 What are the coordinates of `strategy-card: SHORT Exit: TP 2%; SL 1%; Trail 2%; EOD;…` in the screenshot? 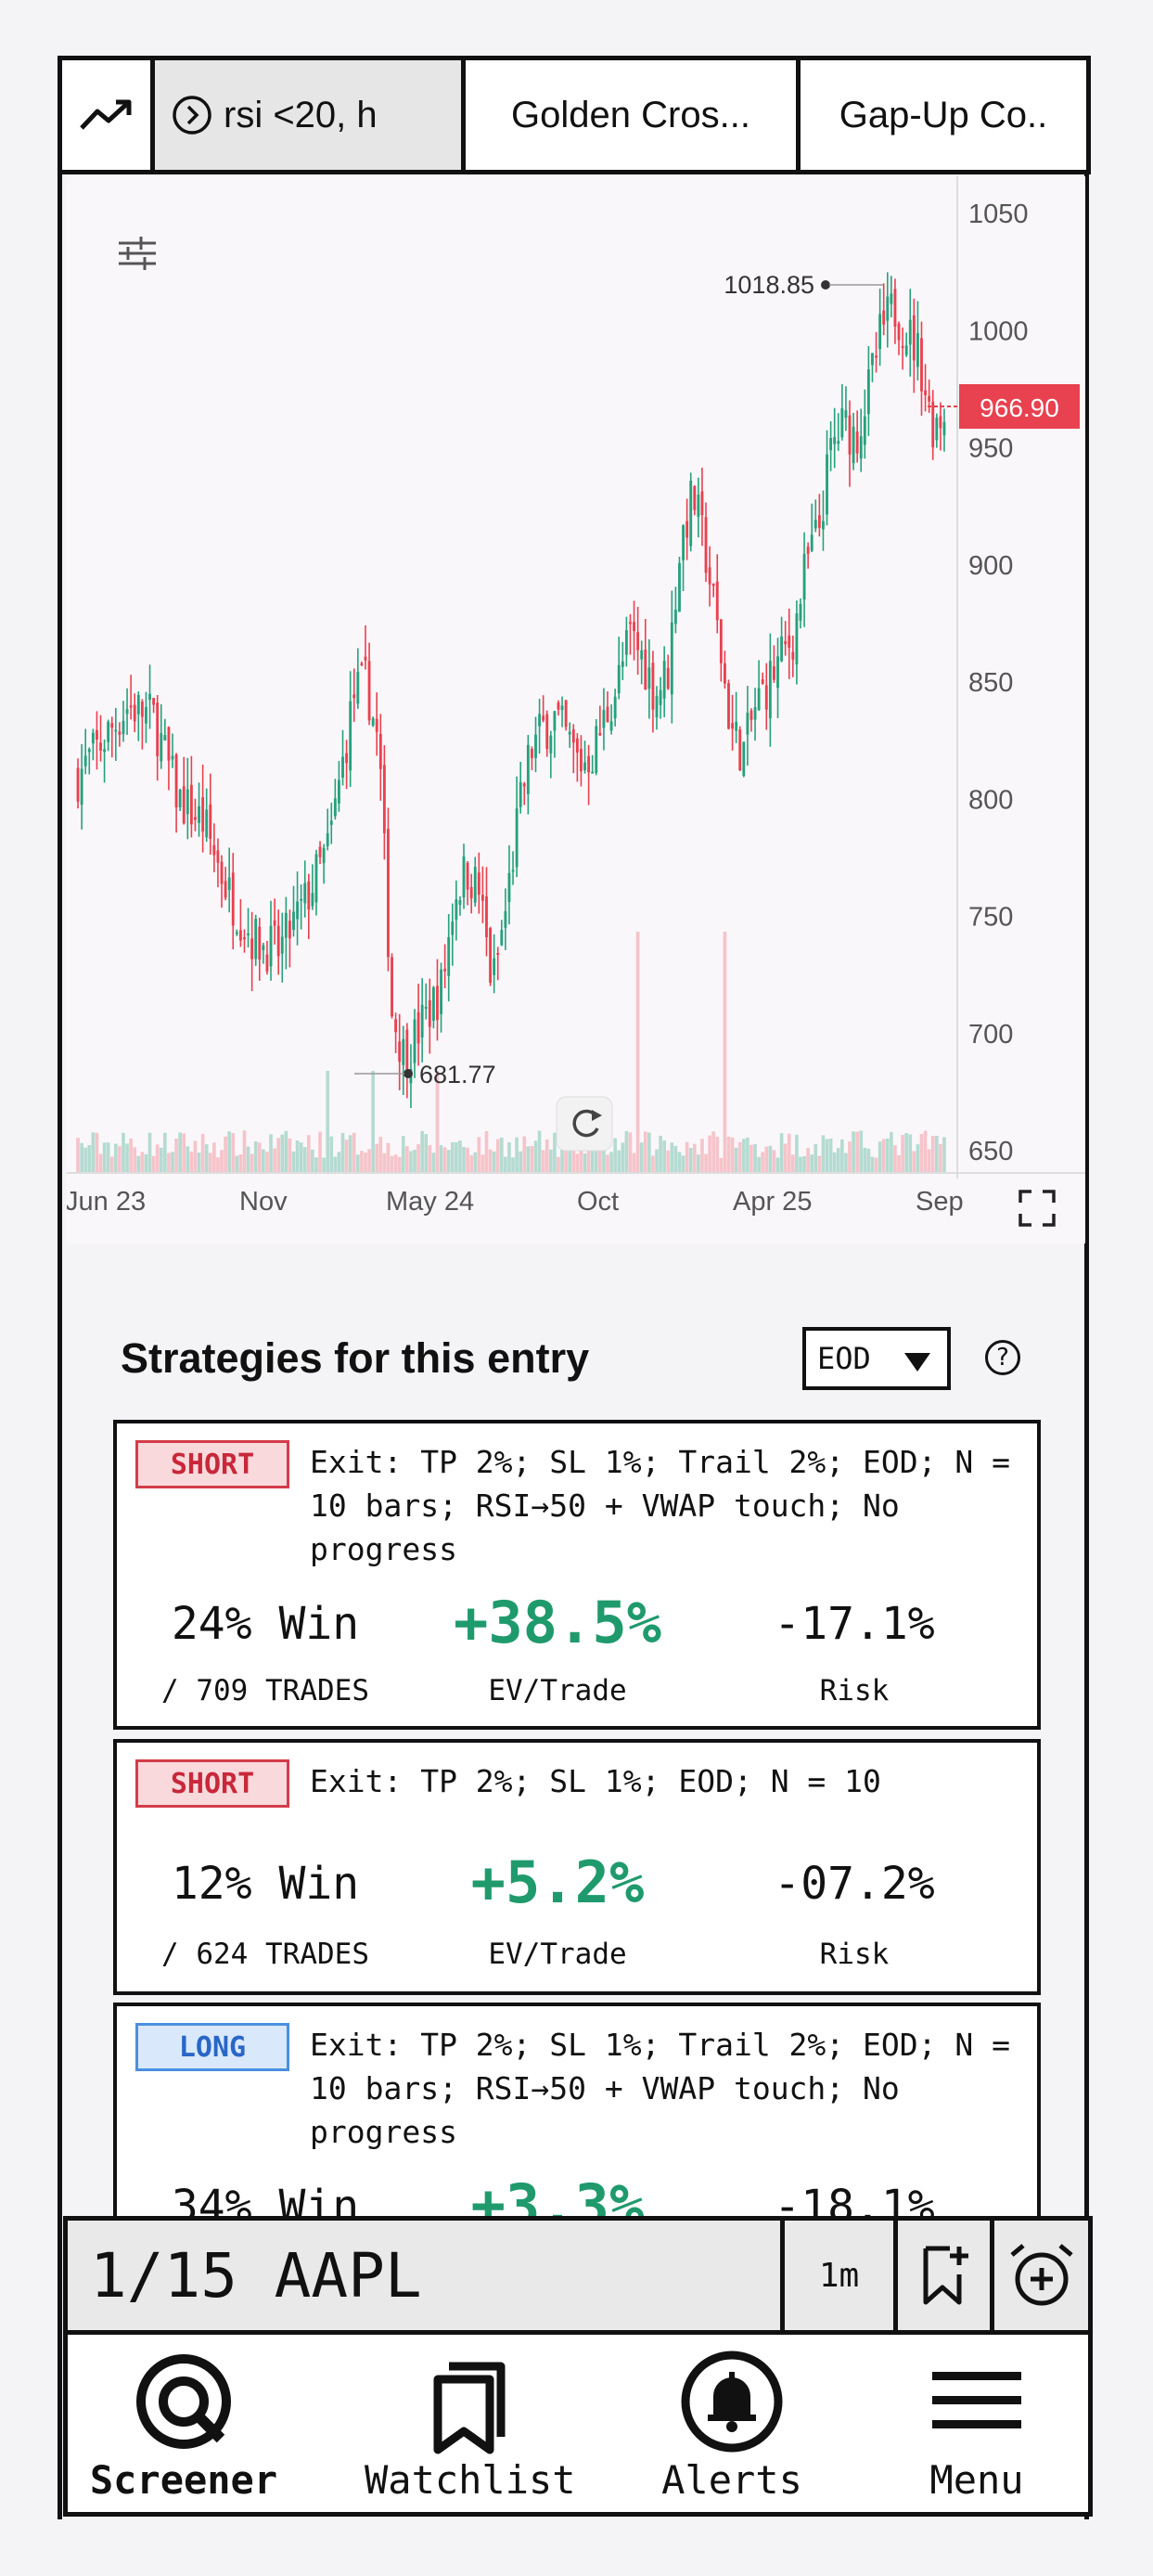 It's located at (577, 1575).